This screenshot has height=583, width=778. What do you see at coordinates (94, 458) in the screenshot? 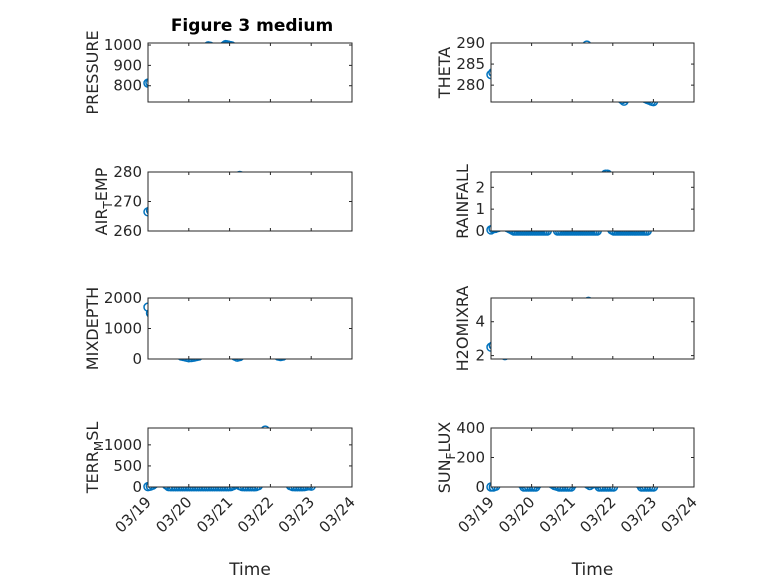
I see `y-axis-label: TERRMSL` at bounding box center [94, 458].